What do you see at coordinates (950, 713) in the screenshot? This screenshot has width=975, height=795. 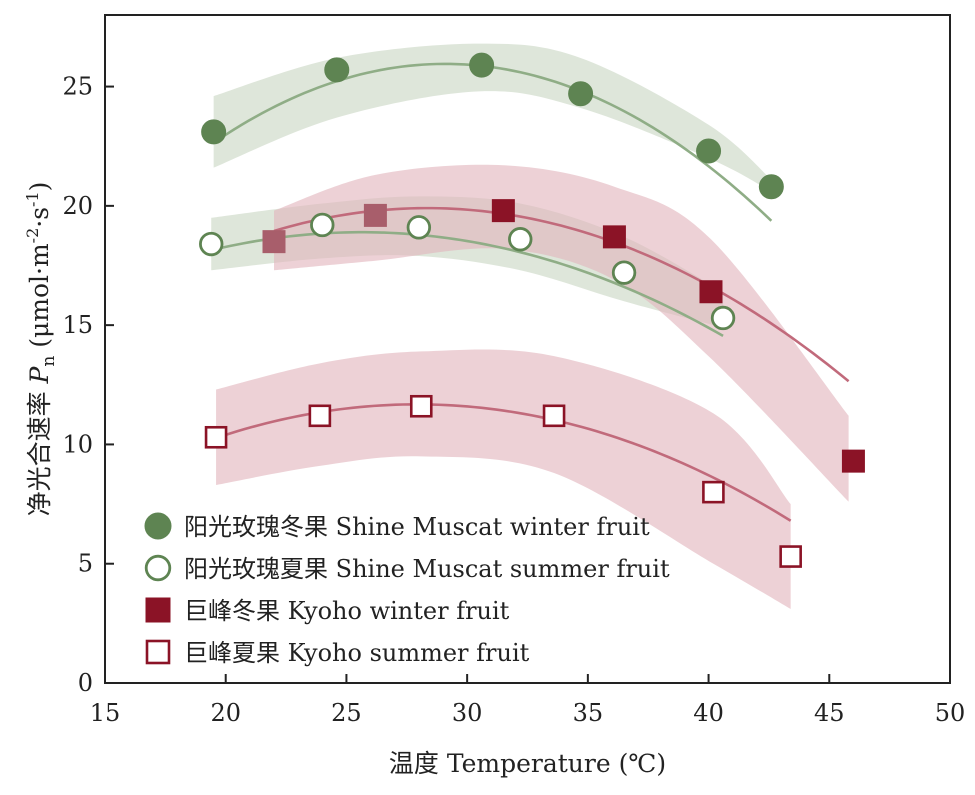 I see `x-tick-label: 50` at bounding box center [950, 713].